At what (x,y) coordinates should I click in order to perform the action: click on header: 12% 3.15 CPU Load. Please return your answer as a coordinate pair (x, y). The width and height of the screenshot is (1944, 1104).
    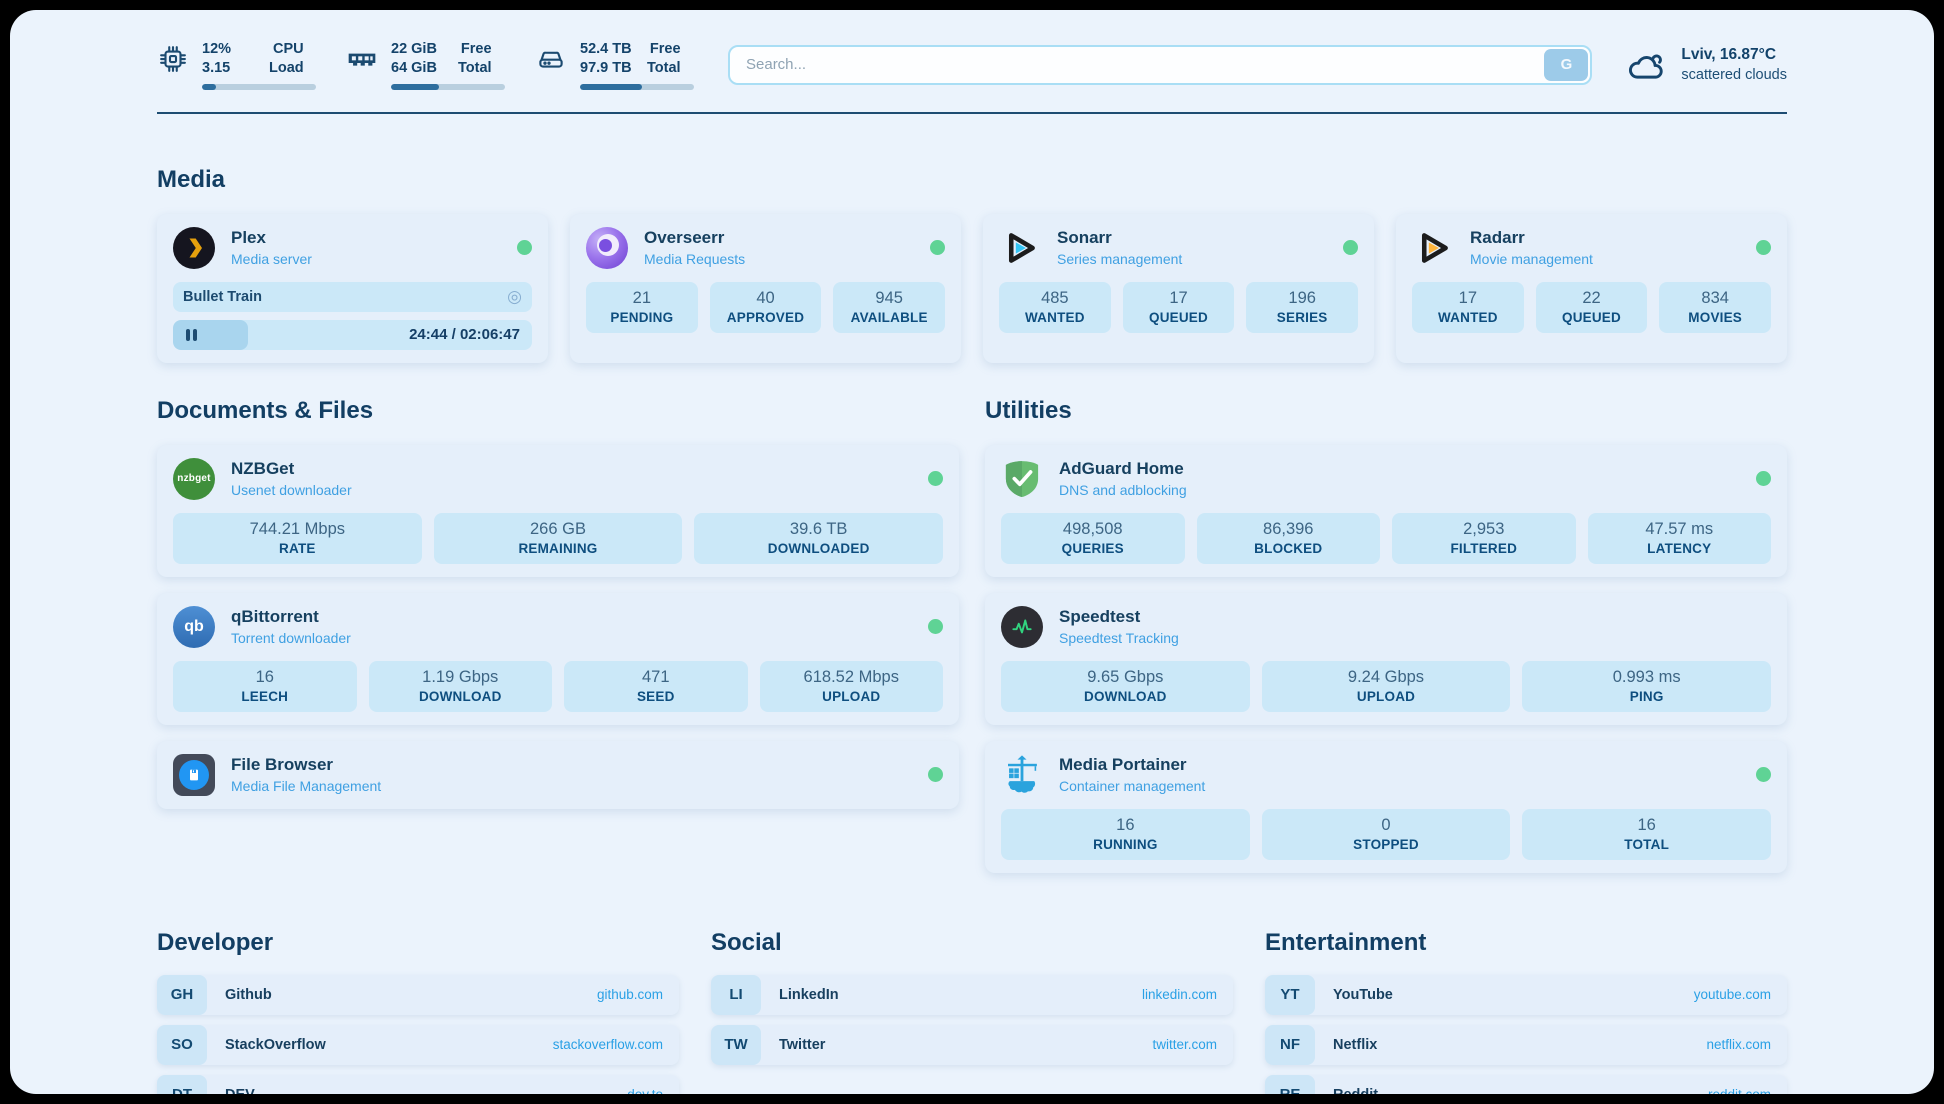
    Looking at the image, I should click on (972, 50).